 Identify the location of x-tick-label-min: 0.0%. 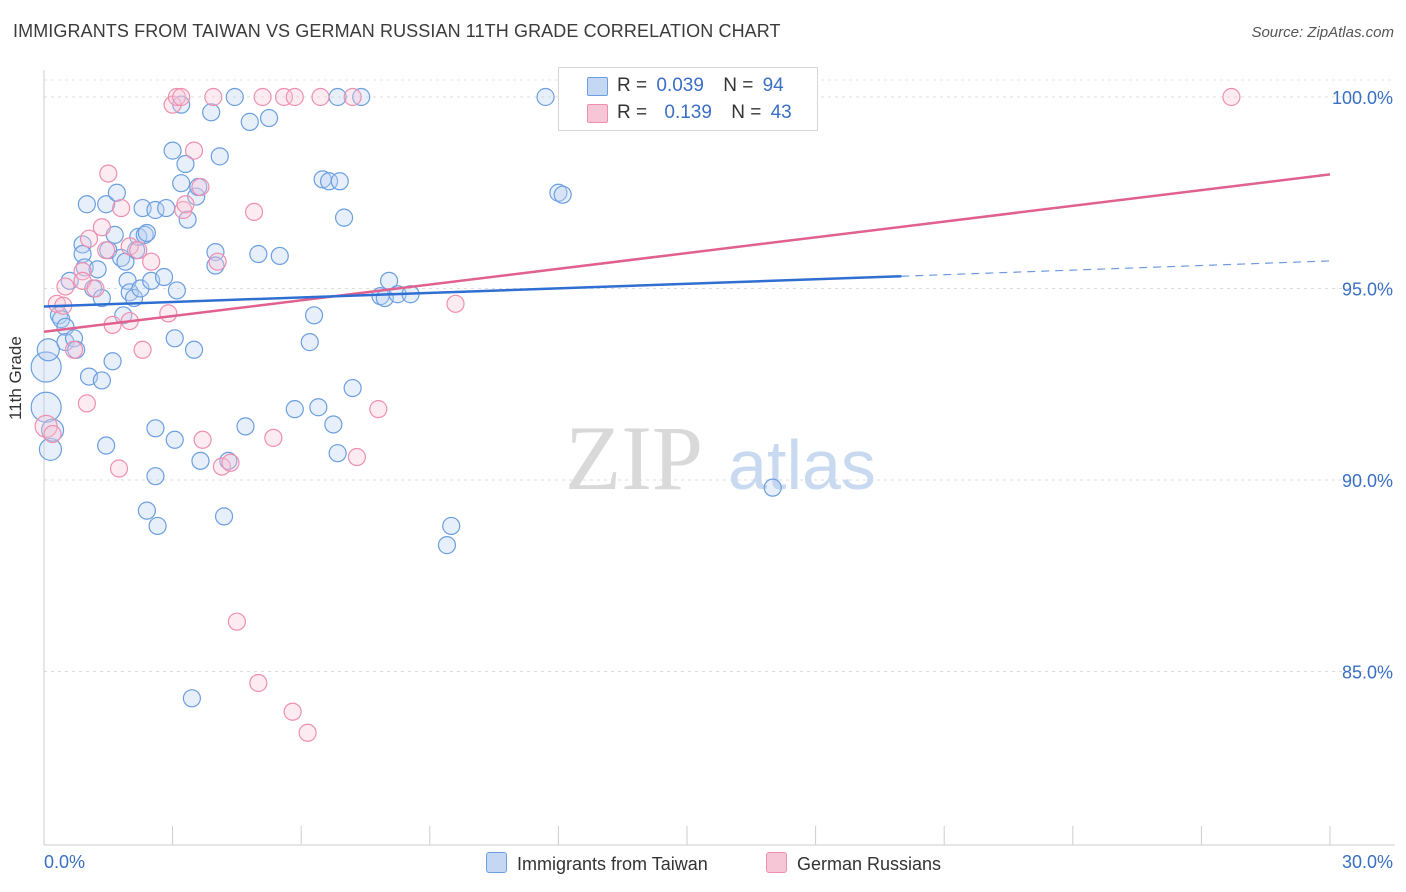
(65, 862).